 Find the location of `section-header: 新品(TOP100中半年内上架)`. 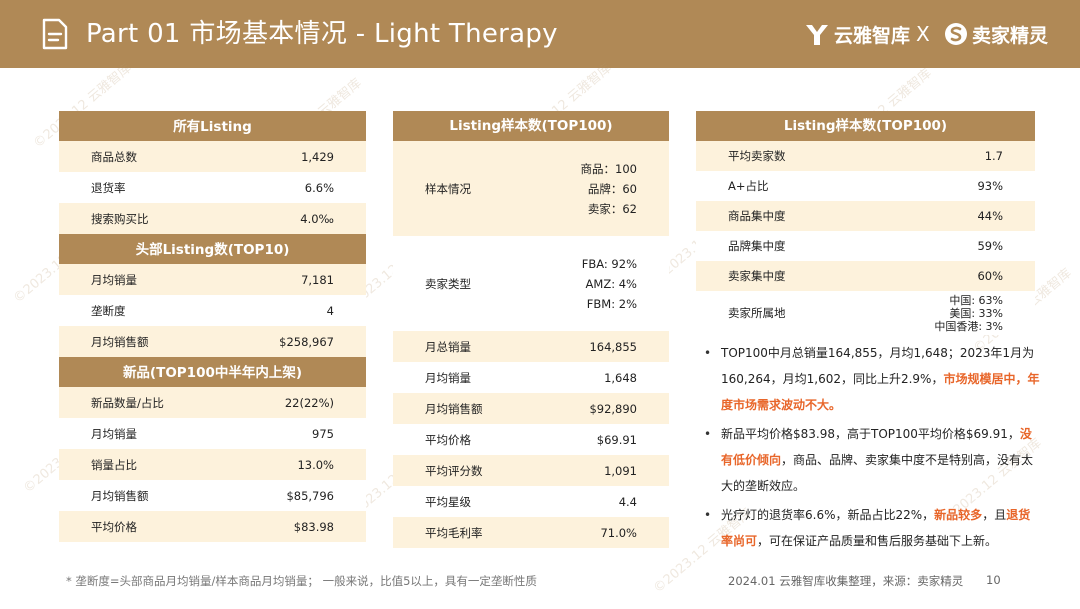

section-header: 新品(TOP100中半年内上架) is located at coordinates (212, 372).